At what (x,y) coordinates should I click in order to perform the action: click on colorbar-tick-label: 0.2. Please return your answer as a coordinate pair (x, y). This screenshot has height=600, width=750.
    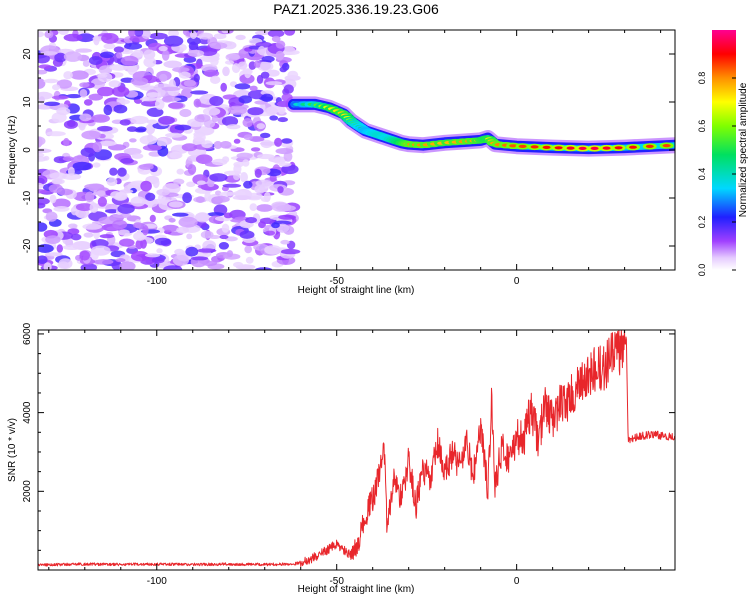
    Looking at the image, I should click on (702, 222).